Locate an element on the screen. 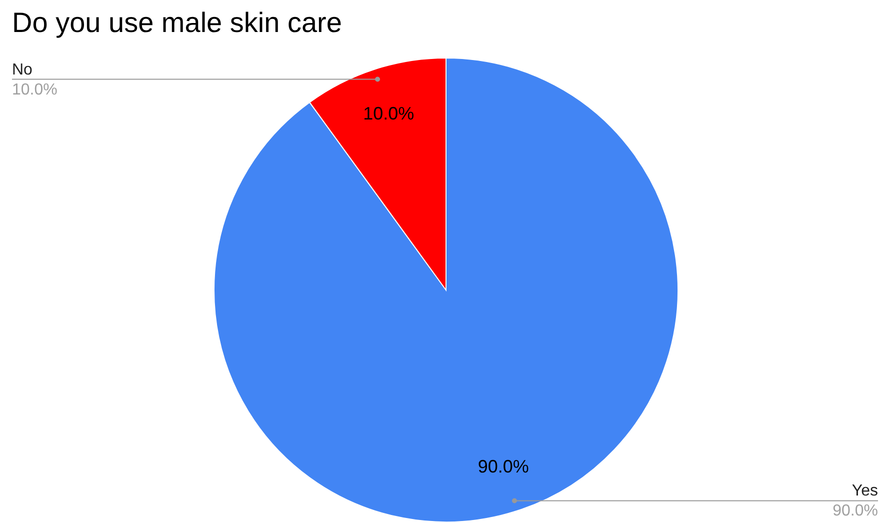 Image resolution: width=882 pixels, height=523 pixels. text: 90.0% is located at coordinates (855, 511).